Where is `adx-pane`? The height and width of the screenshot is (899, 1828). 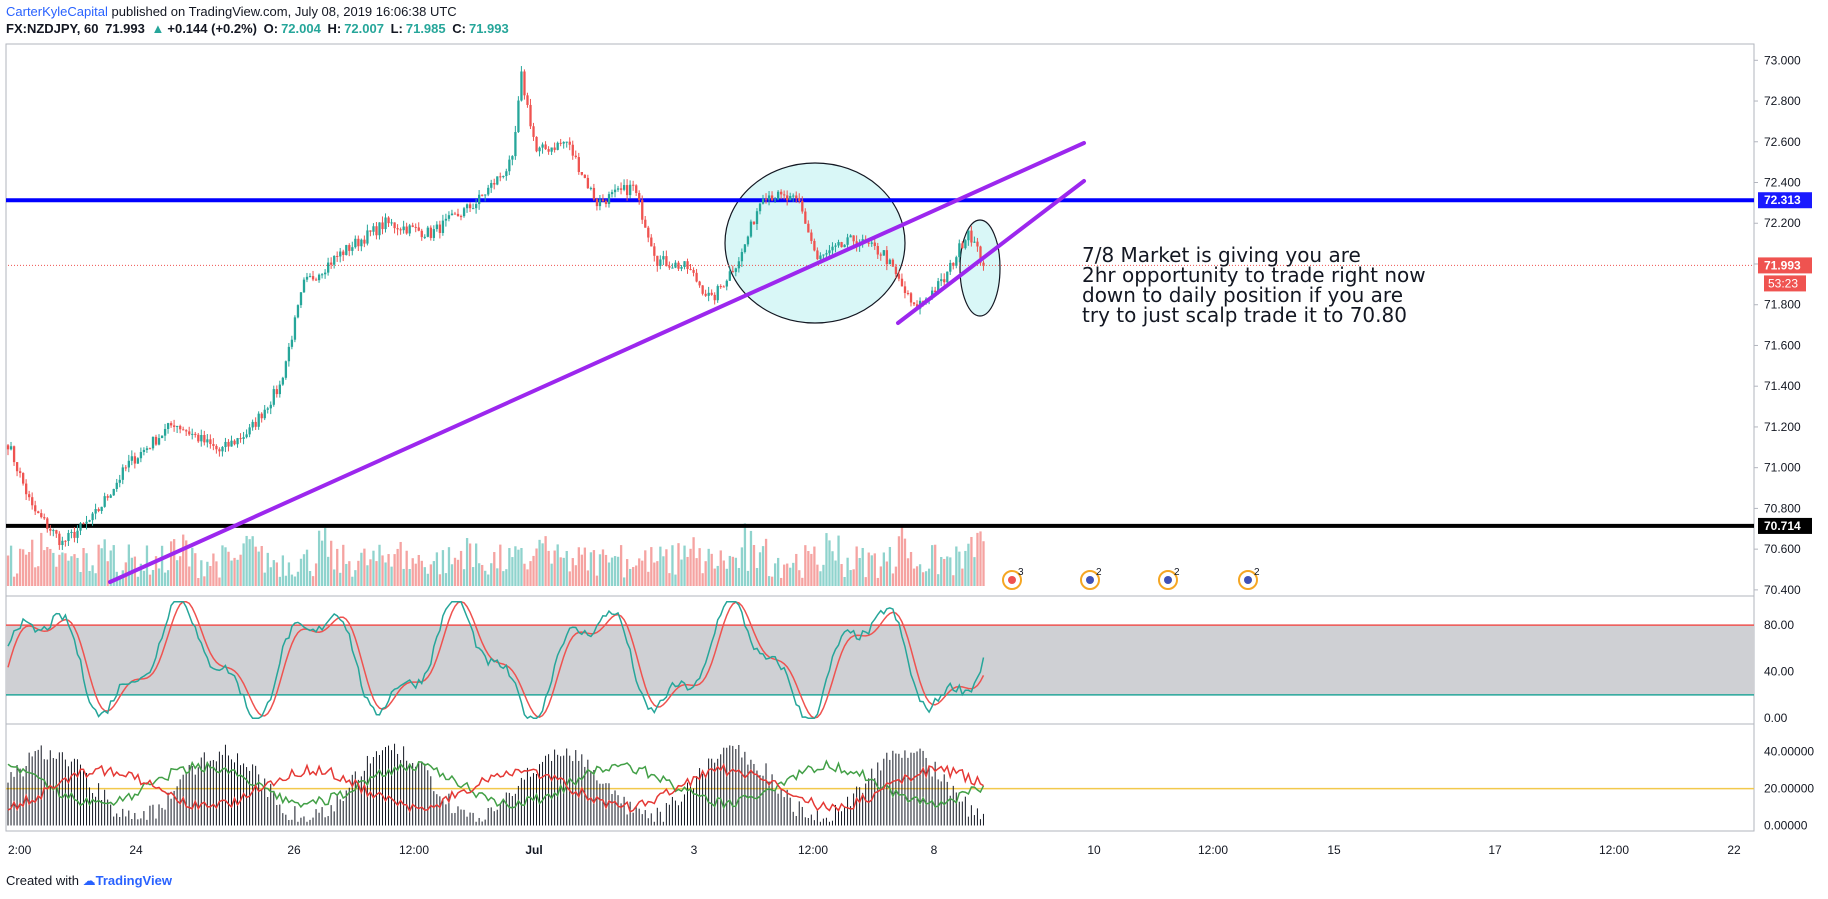 adx-pane is located at coordinates (880, 784).